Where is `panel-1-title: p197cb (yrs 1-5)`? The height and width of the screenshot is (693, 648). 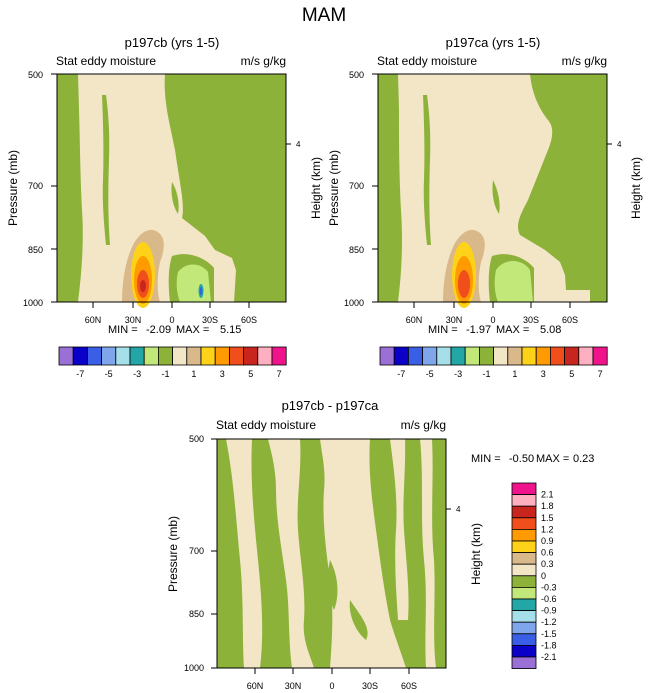 panel-1-title: p197cb (yrs 1-5) is located at coordinates (172, 42).